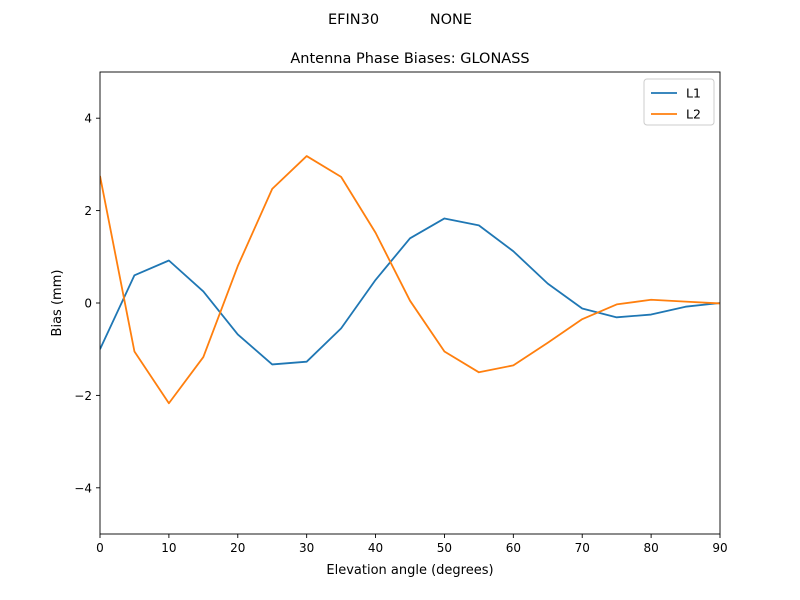  I want to click on x-tick-label: 20, so click(237, 548).